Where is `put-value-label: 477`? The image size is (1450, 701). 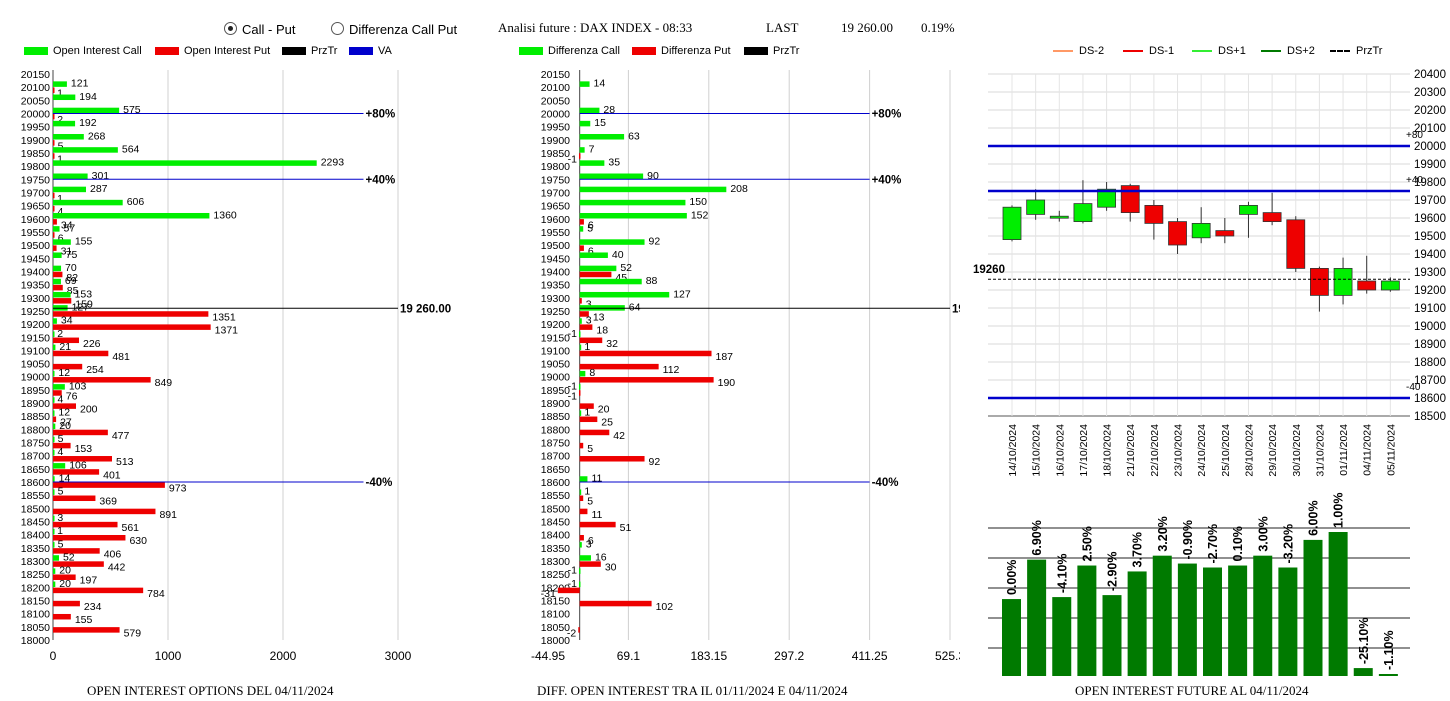 put-value-label: 477 is located at coordinates (121, 436).